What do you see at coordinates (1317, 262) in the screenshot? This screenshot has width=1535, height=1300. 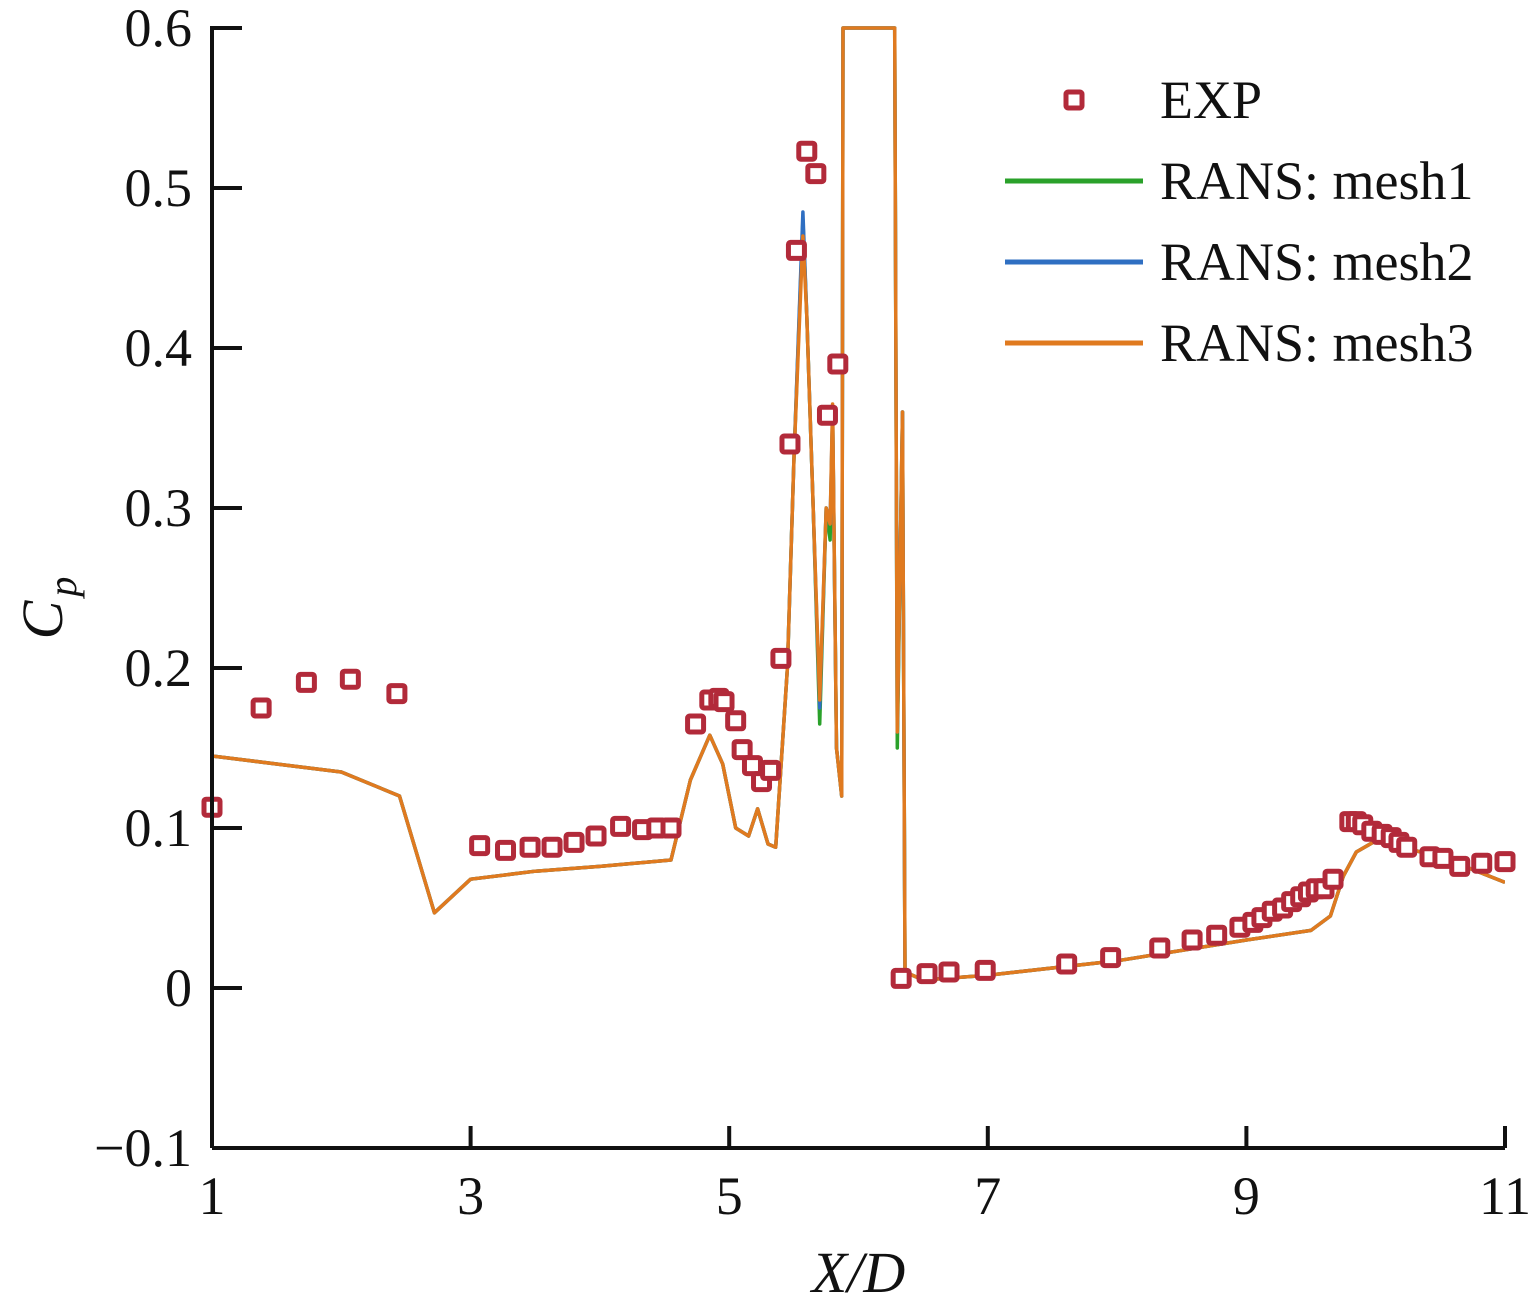 I see `legend-label: RANS: mesh2` at bounding box center [1317, 262].